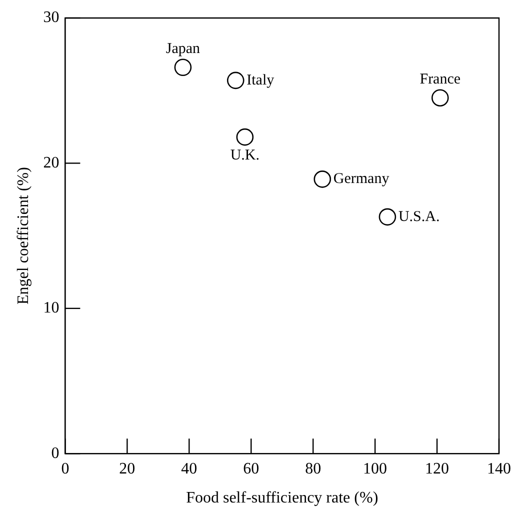  I want to click on y-tick-label: 20, so click(51, 163).